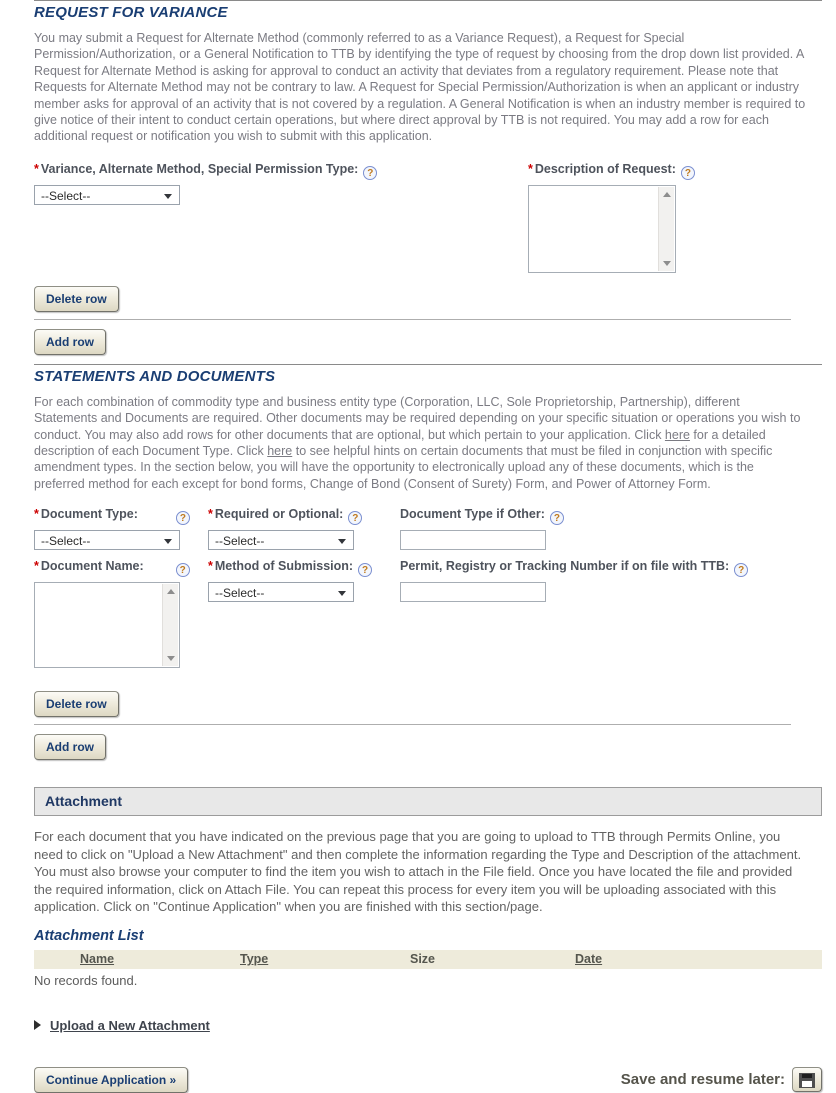  Describe the element at coordinates (254, 959) in the screenshot. I see `column-header-type: Type` at that location.